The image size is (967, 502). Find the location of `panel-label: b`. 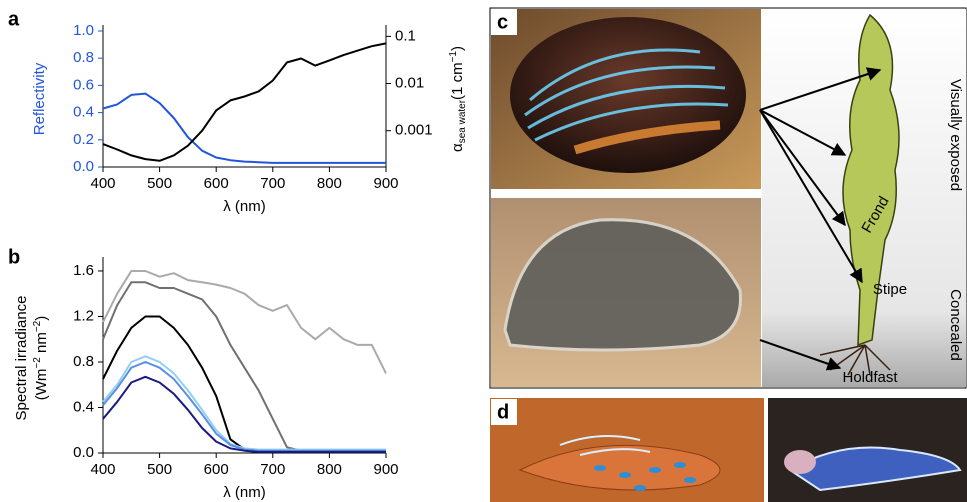

panel-label: b is located at coordinates (14, 257).